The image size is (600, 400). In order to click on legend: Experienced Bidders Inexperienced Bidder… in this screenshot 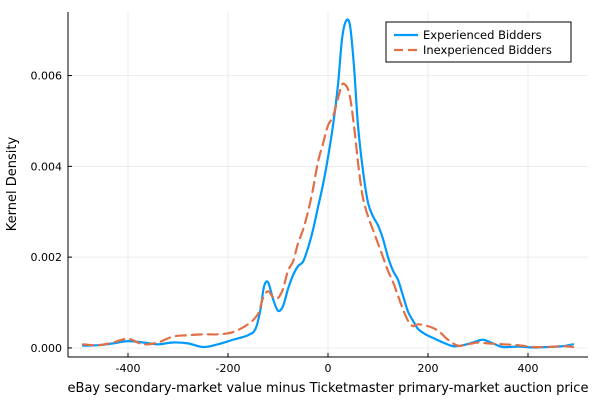, I will do `click(478, 42)`.